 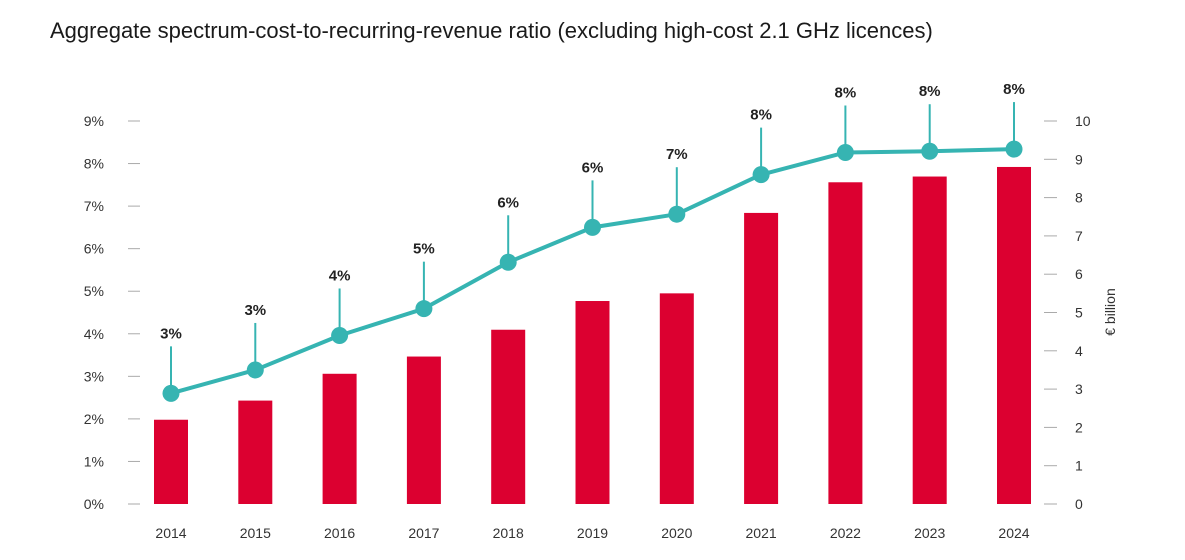 I want to click on x-axis-tick-label: 2014, so click(x=170, y=533).